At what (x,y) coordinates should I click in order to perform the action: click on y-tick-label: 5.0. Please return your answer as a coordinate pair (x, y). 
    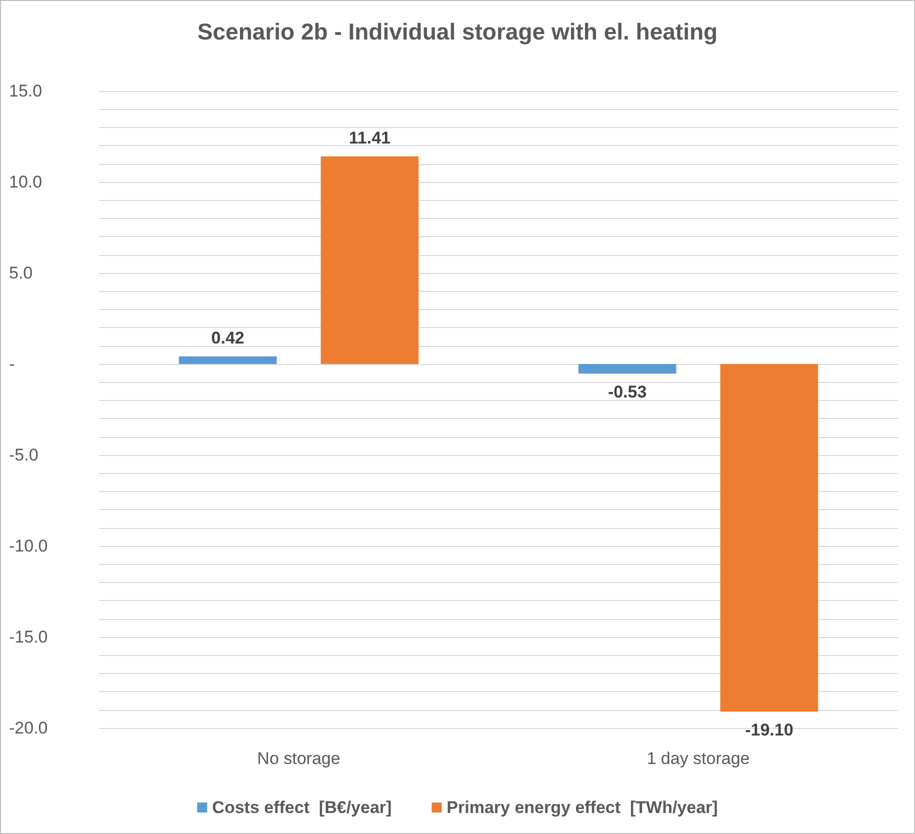
    Looking at the image, I should click on (21, 273).